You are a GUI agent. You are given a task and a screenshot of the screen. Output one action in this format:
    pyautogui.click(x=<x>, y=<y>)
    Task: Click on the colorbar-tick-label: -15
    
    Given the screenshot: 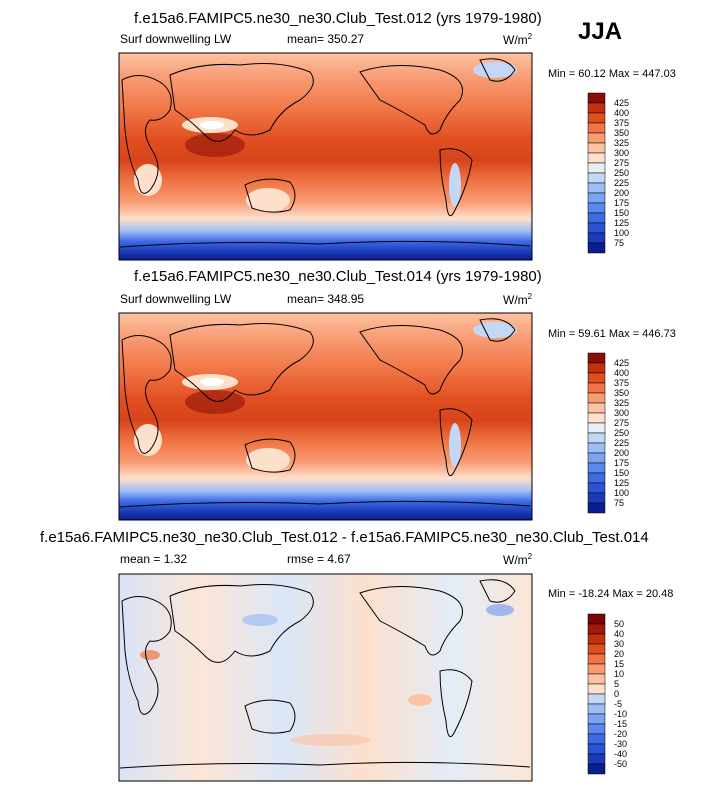 What is the action you would take?
    pyautogui.click(x=620, y=724)
    